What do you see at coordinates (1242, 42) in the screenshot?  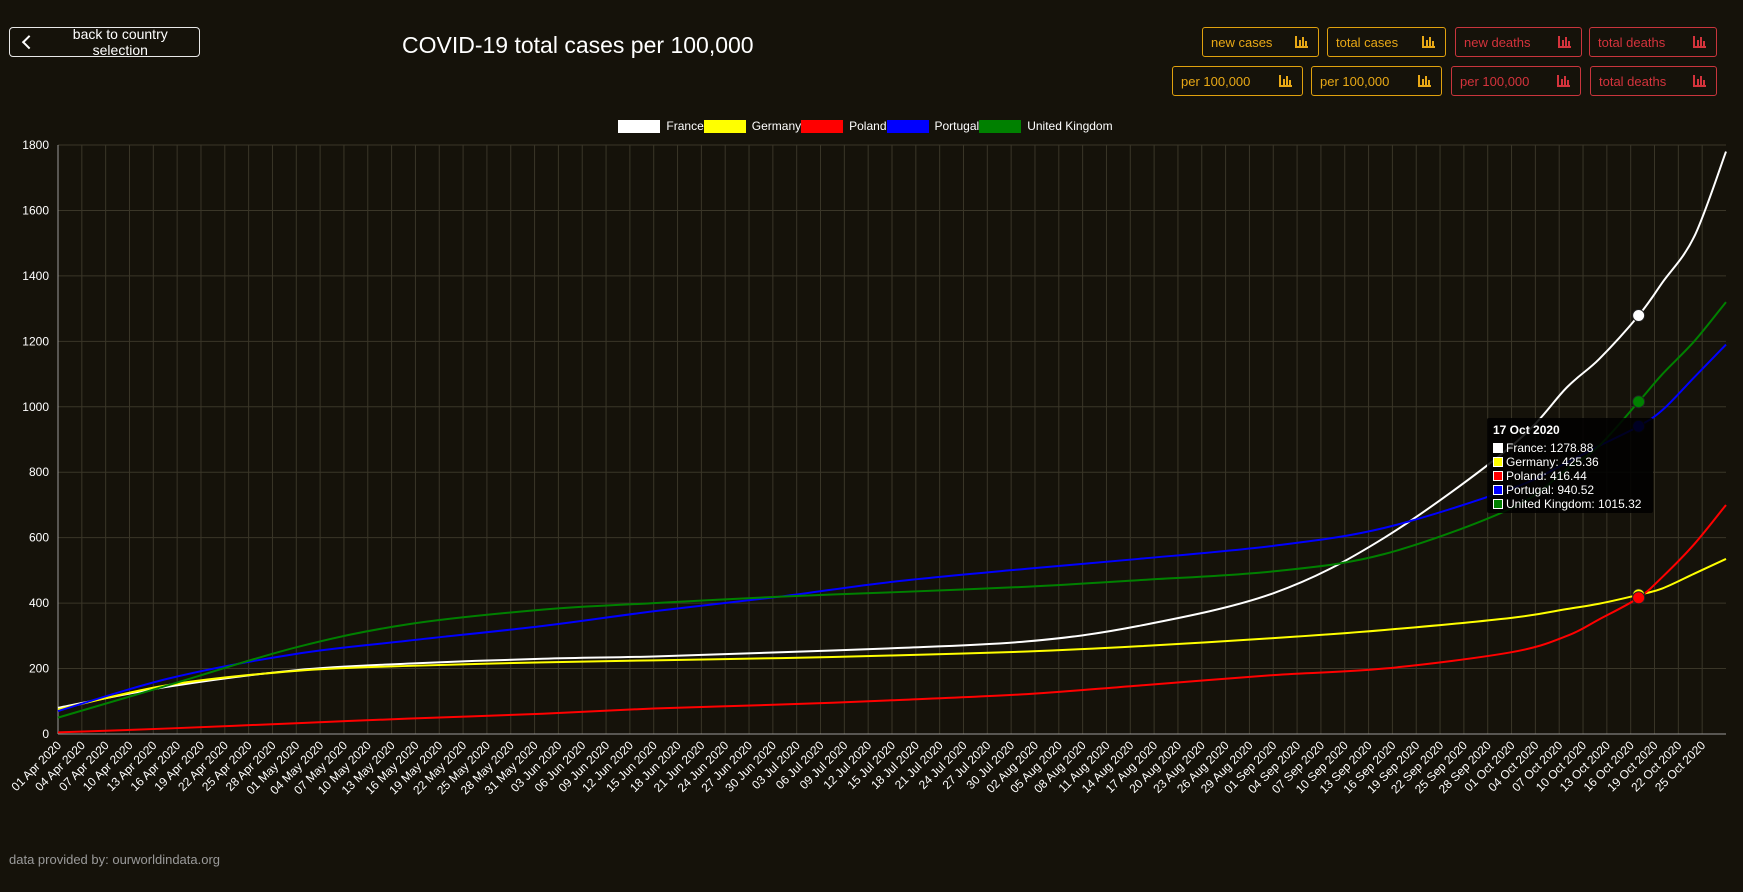 I see `toolbar-button-label: new cases` at bounding box center [1242, 42].